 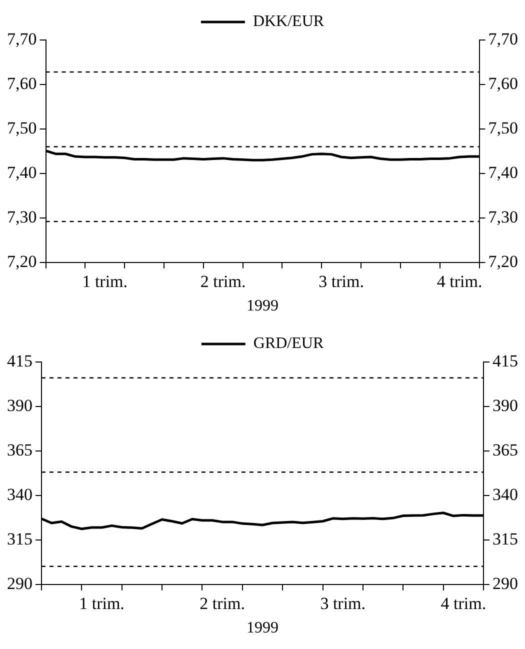 What do you see at coordinates (19, 538) in the screenshot?
I see `y-tick-label: 315` at bounding box center [19, 538].